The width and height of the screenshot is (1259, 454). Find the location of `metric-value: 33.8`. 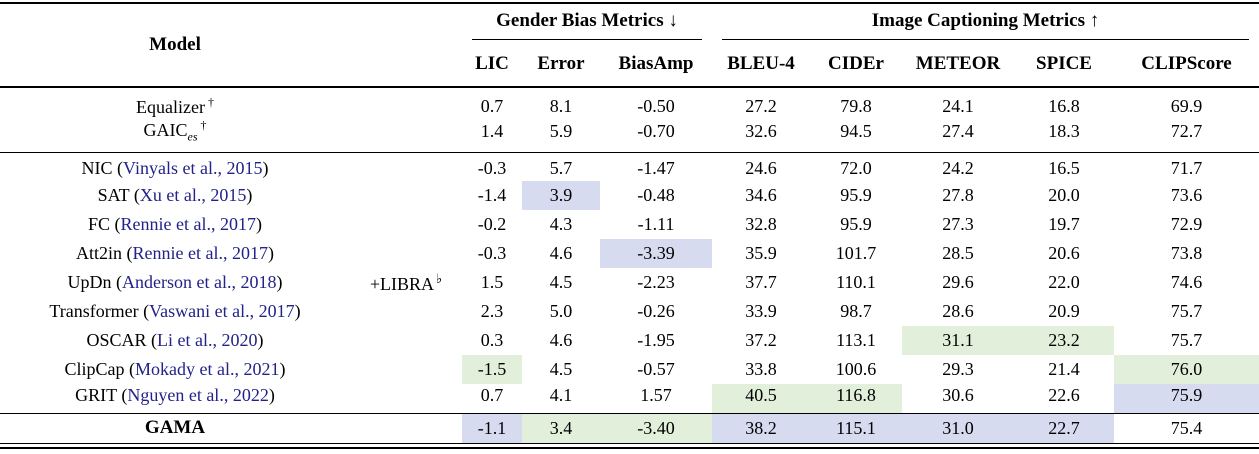

metric-value: 33.8 is located at coordinates (761, 369).